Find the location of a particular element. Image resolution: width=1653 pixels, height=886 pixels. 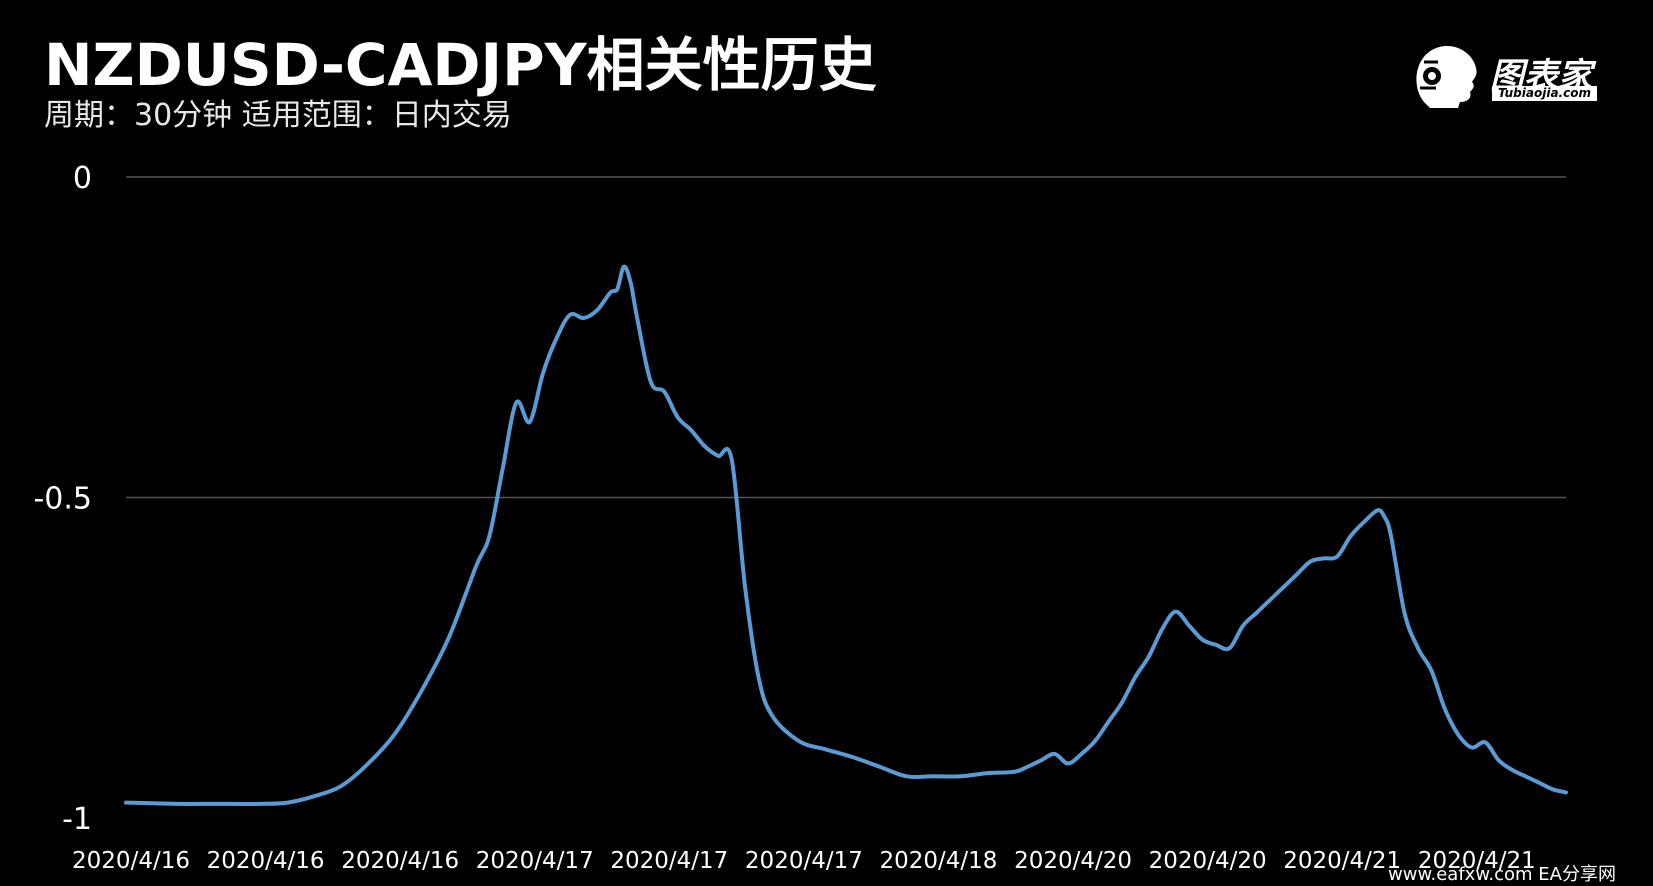

watermark: www.eafxw.com EA分享网 is located at coordinates (1502, 874).